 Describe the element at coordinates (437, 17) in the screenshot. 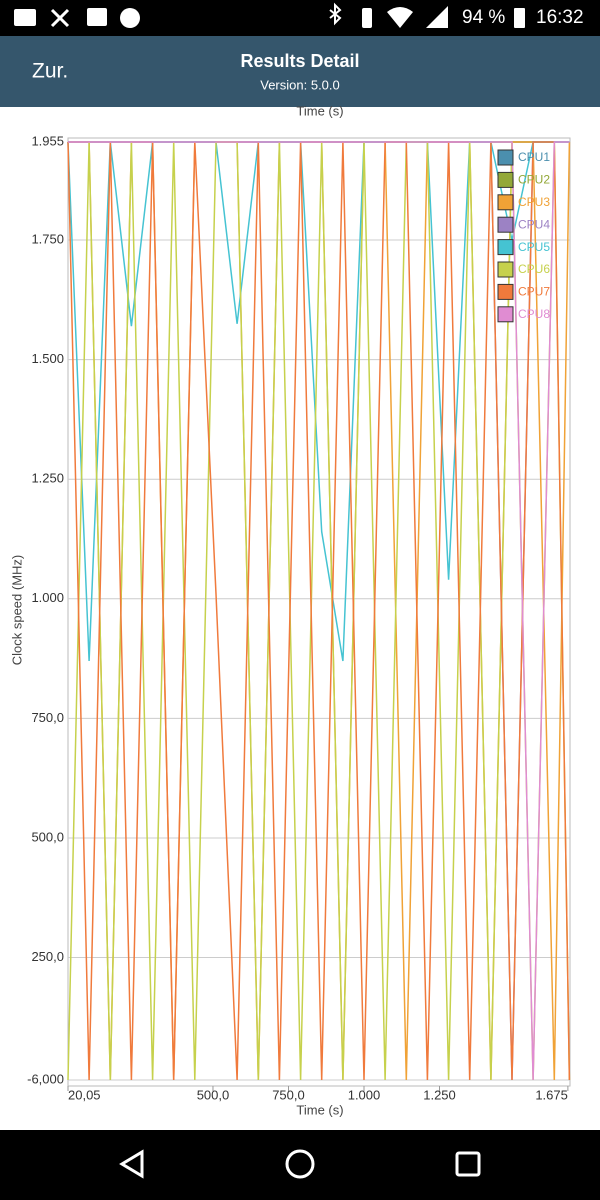

I see `signal-icon` at that location.